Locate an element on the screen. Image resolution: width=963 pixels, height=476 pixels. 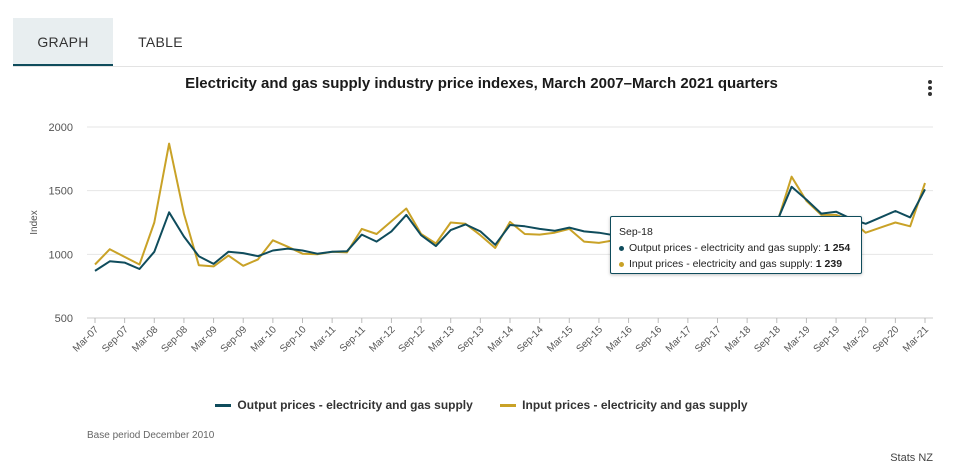
x-tick-label: Sep-09 is located at coordinates (234, 339).